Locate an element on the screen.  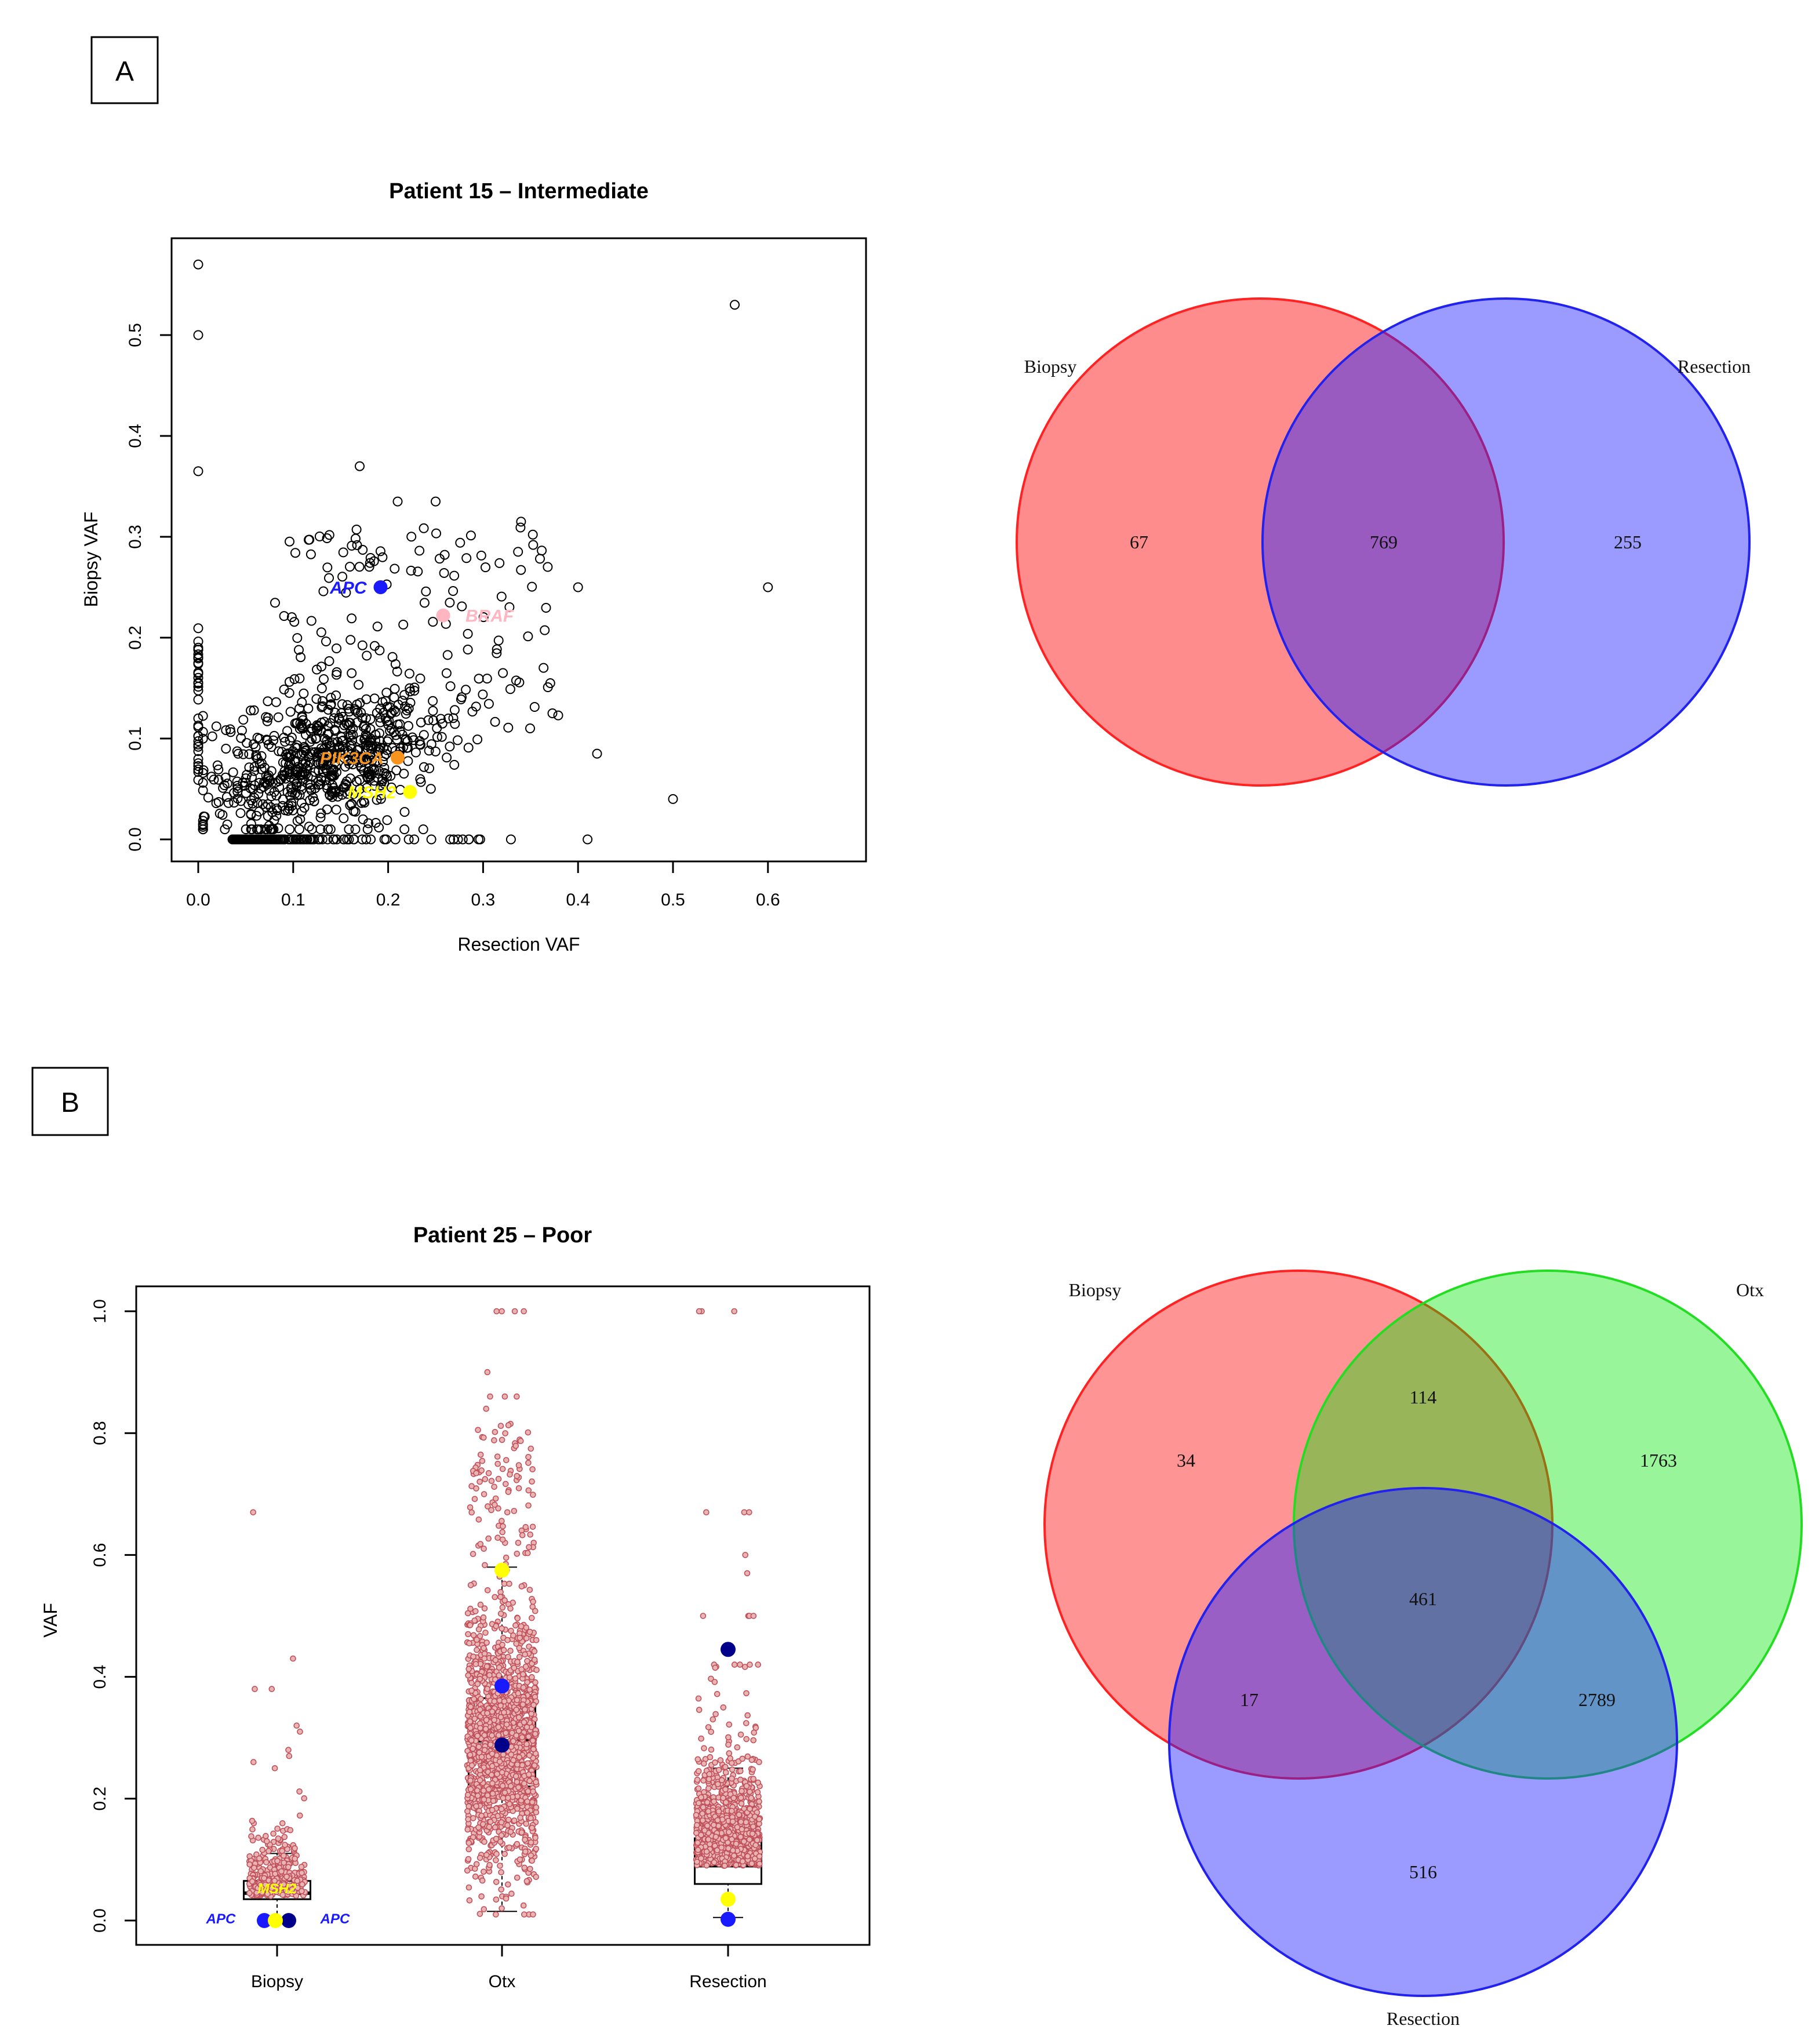
strip-highlight-msh2 is located at coordinates (502, 1570).